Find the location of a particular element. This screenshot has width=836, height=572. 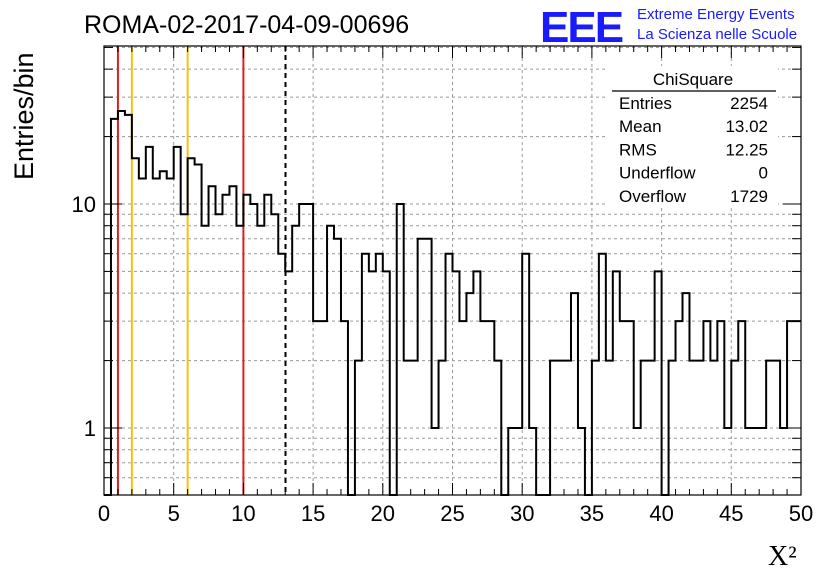

x-tick-label: 0 is located at coordinates (104, 513).